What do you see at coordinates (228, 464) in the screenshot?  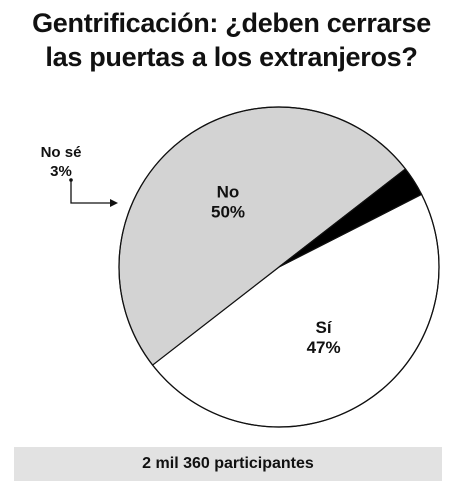 I see `participants-note: 2 mil 360 participantes` at bounding box center [228, 464].